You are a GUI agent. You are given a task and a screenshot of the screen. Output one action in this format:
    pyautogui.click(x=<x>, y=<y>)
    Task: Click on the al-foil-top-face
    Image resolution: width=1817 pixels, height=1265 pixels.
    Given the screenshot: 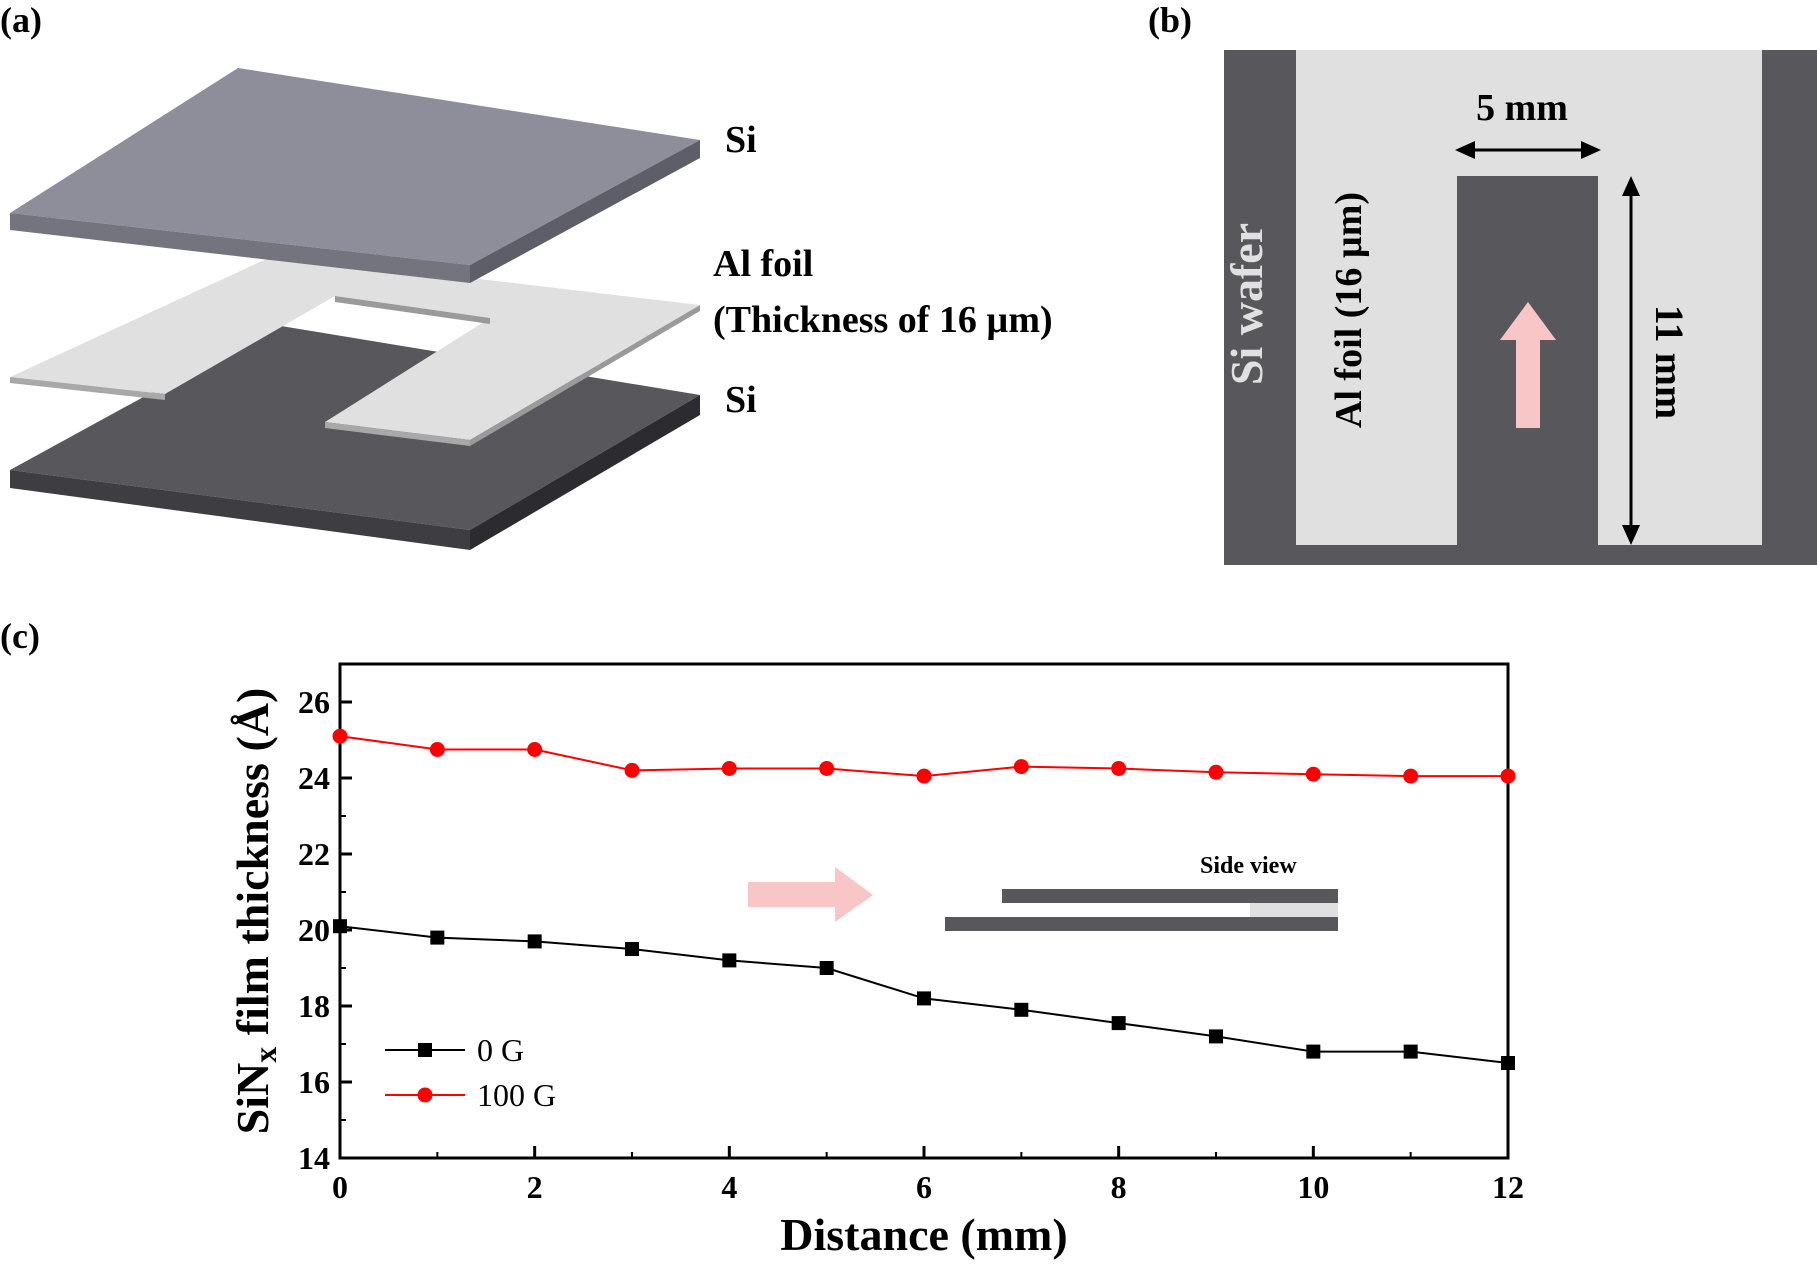 What is the action you would take?
    pyautogui.click(x=355, y=347)
    